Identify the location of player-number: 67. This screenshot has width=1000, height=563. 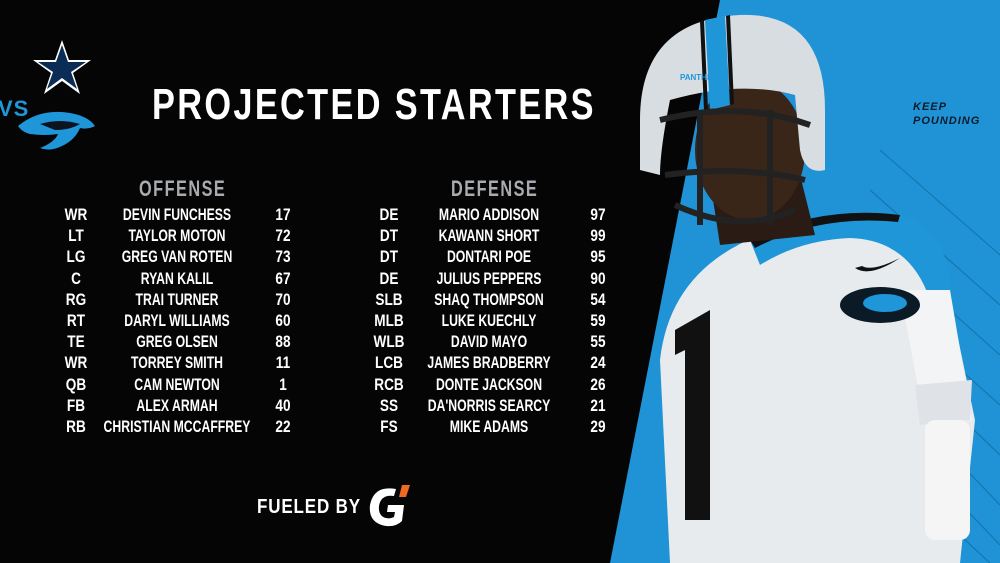
(283, 278).